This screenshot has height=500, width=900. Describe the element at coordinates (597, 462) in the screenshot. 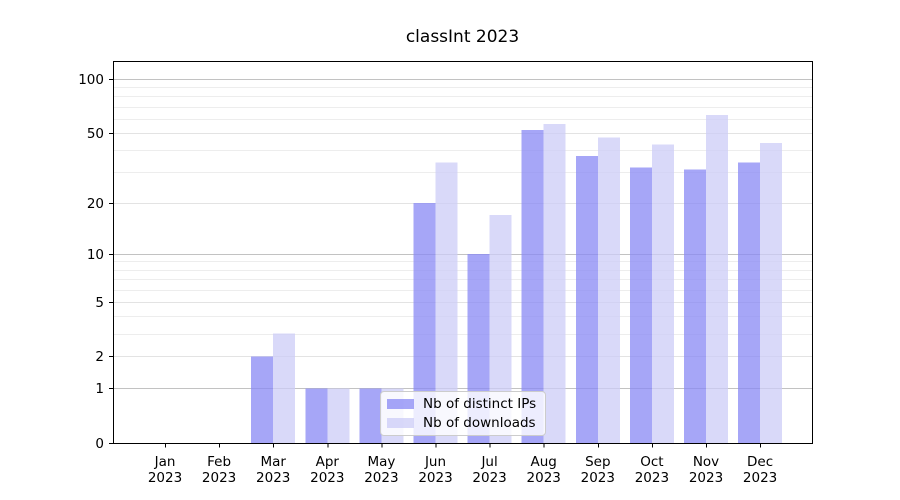

I see `x-tick-label-month: Sep` at that location.